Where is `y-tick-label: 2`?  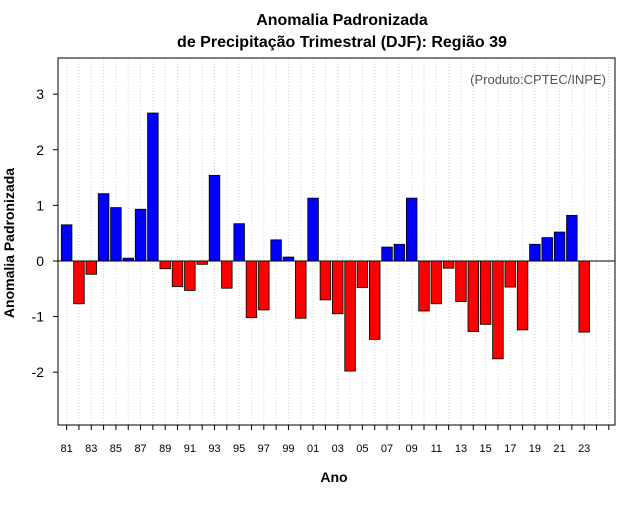
y-tick-label: 2 is located at coordinates (40, 150).